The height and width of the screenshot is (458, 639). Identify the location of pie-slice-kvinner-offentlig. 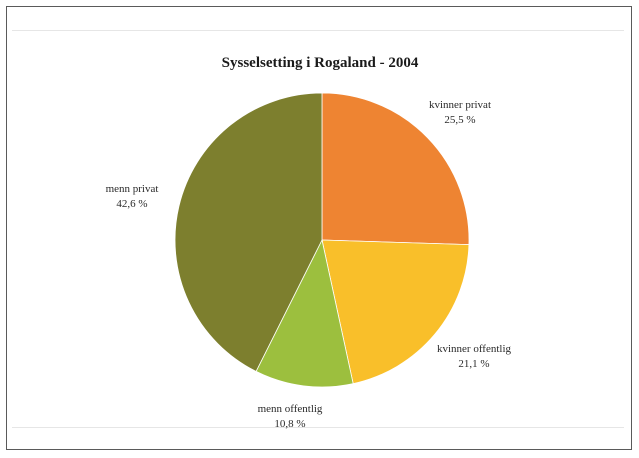
(395, 312).